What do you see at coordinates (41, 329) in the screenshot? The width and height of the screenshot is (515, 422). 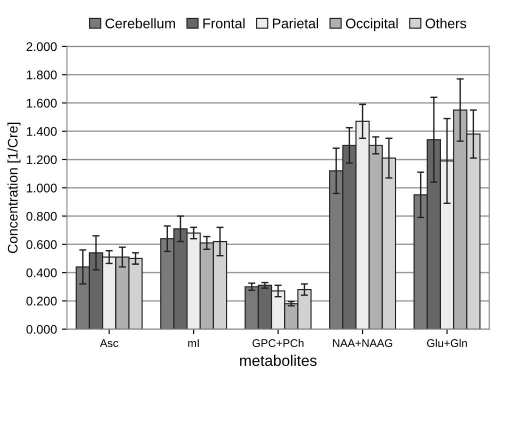 I see `y-tick-label: 0.000` at bounding box center [41, 329].